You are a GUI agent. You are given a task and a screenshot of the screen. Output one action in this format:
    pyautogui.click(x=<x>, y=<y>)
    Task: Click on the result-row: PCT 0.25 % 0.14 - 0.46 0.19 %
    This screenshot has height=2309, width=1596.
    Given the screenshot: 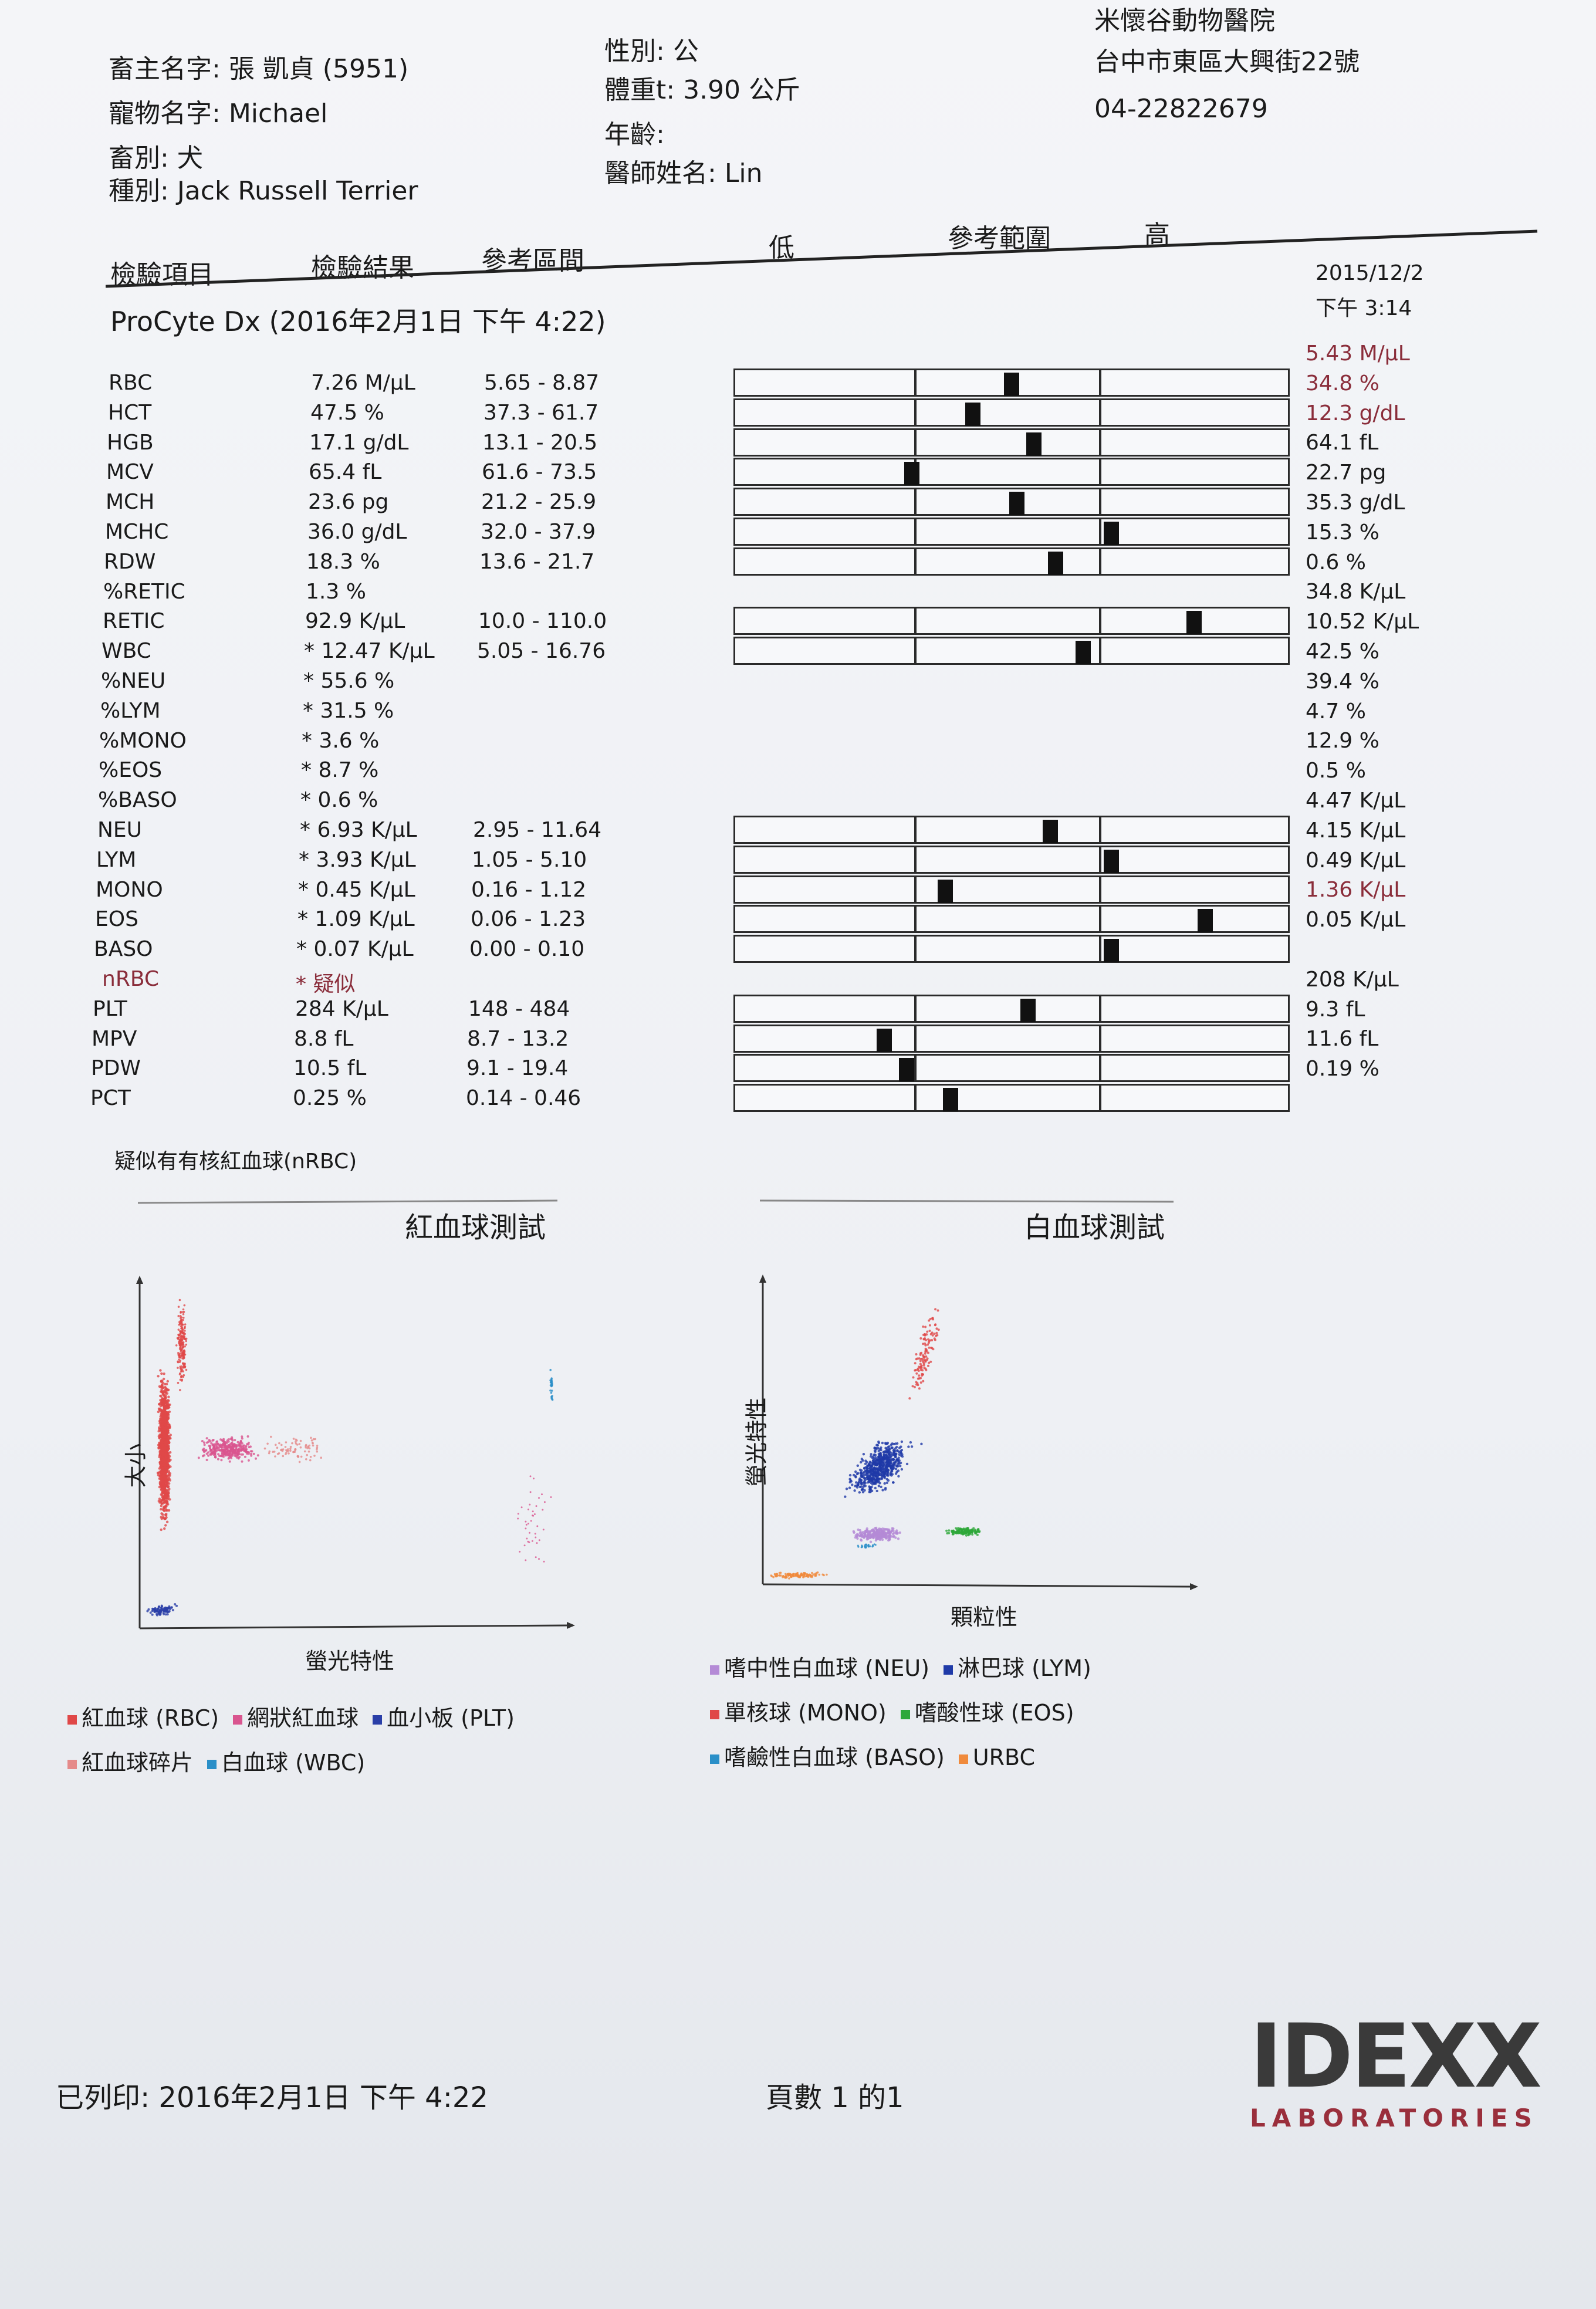 What is the action you would take?
    pyautogui.click(x=798, y=1087)
    